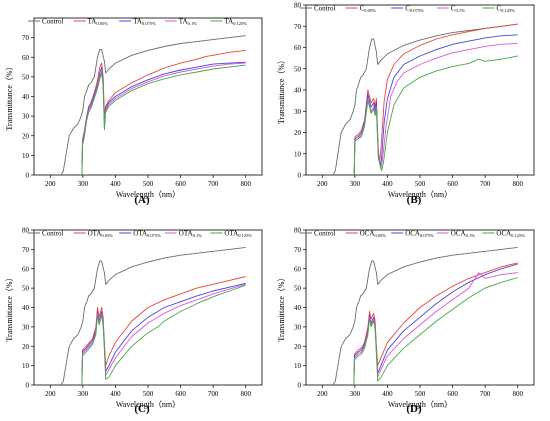 The image size is (550, 421). I want to click on legend-entry: TA0.125%, so click(235, 22).